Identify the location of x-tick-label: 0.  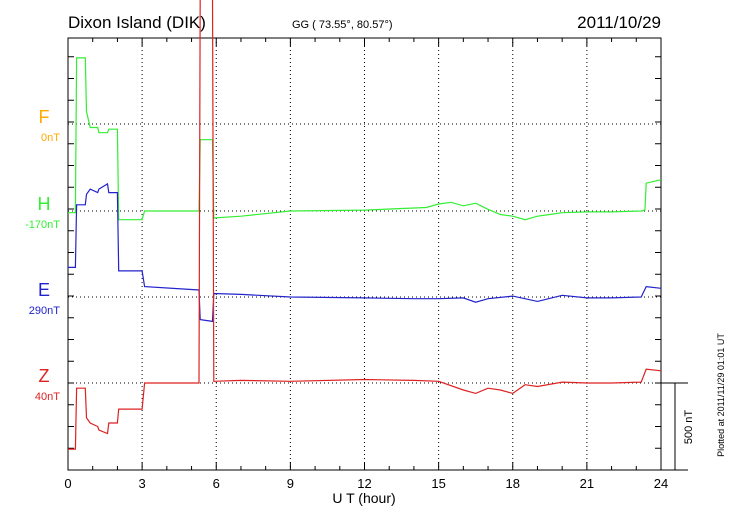
(67, 483).